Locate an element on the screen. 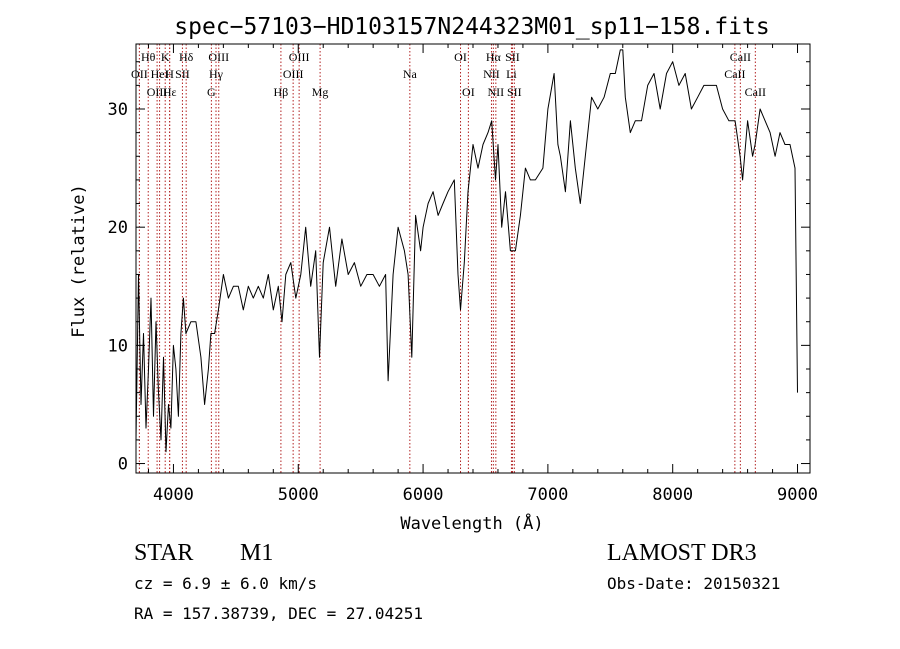 This screenshot has width=900, height=649. object-class: STAR is located at coordinates (164, 553).